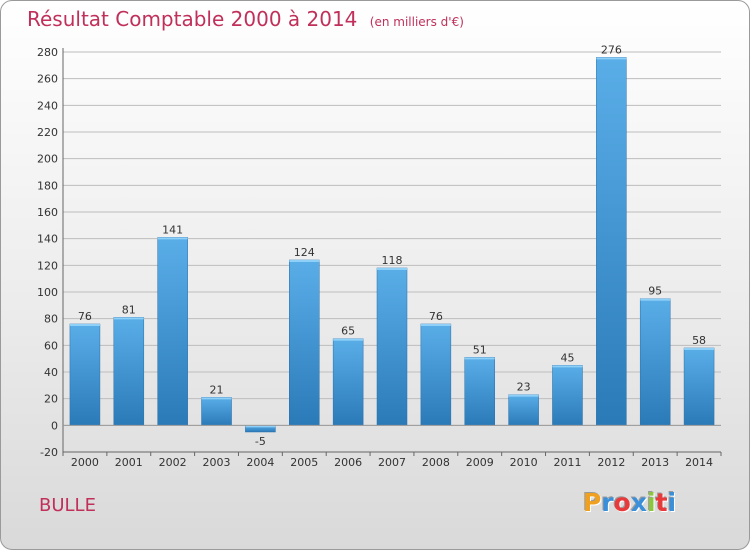  What do you see at coordinates (304, 462) in the screenshot?
I see `x-tick-label: 2005` at bounding box center [304, 462].